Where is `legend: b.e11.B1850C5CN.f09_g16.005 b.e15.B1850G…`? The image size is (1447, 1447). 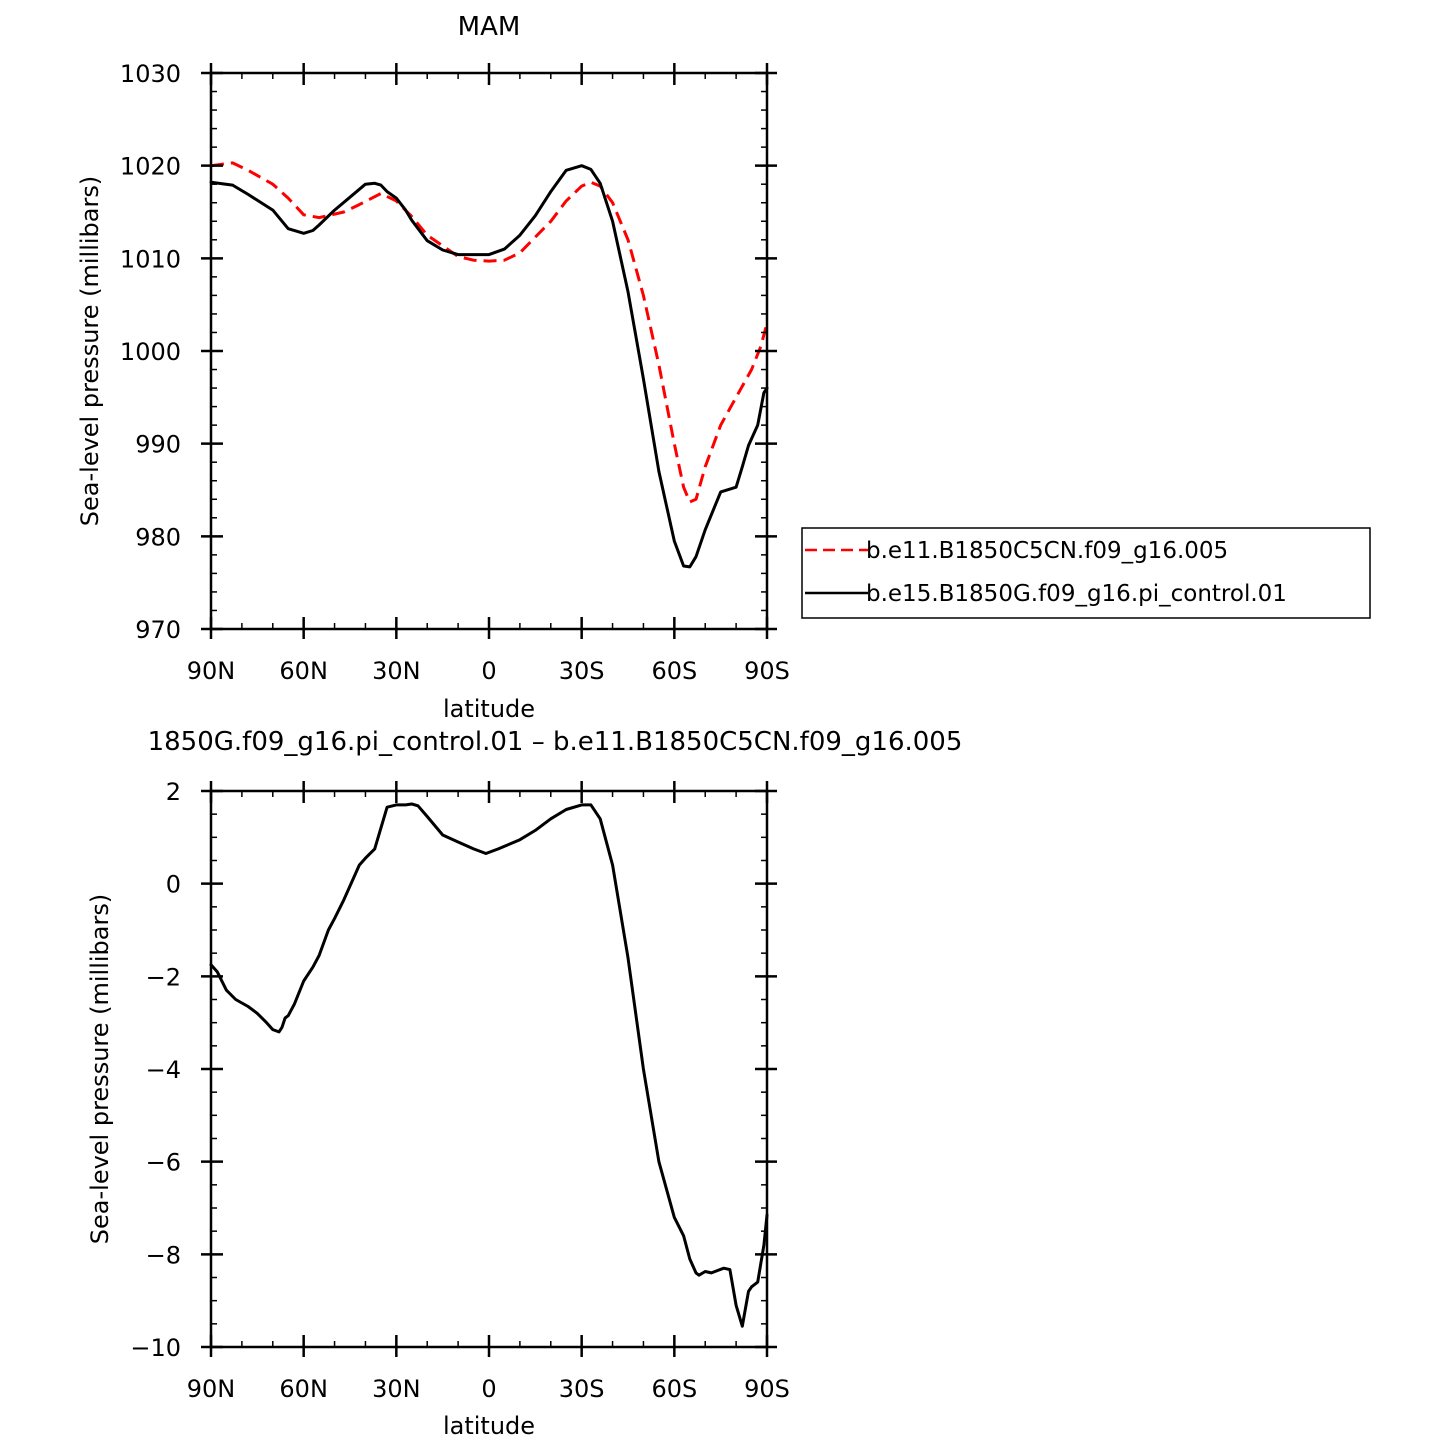 legend: b.e11.B1850C5CN.f09_g16.005 b.e15.B1850G… is located at coordinates (1086, 573).